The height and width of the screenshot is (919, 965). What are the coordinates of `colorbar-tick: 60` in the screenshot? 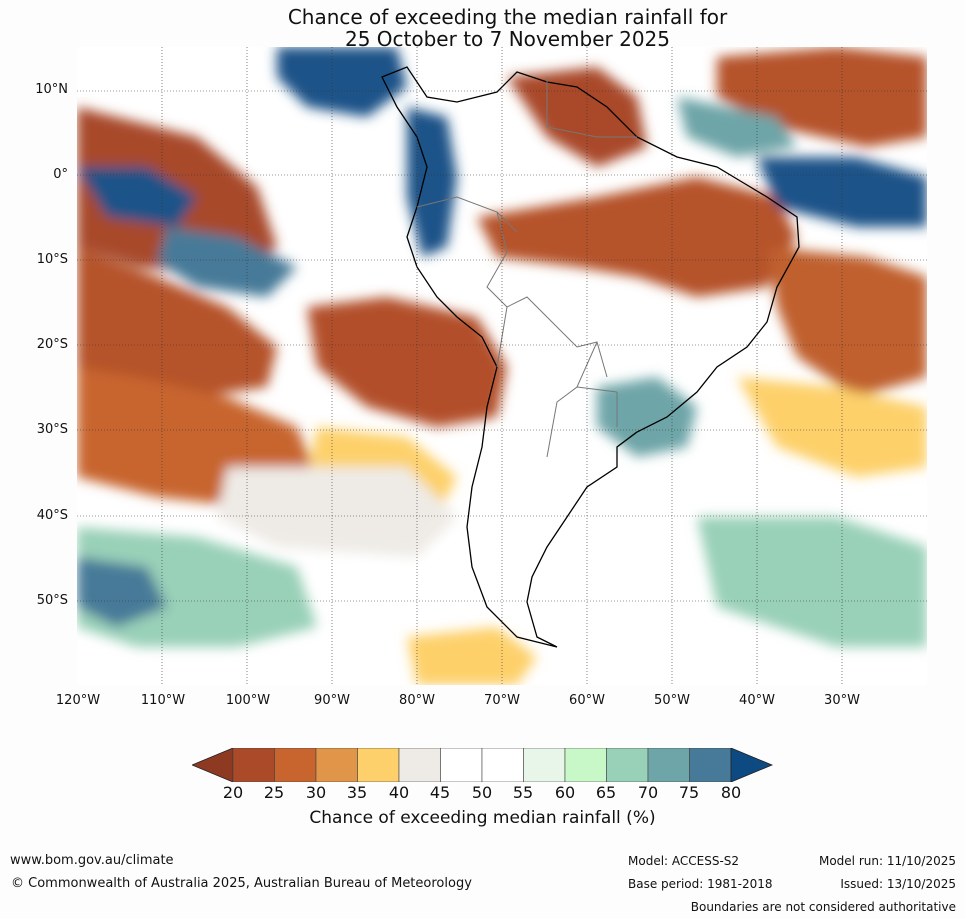 It's located at (565, 792).